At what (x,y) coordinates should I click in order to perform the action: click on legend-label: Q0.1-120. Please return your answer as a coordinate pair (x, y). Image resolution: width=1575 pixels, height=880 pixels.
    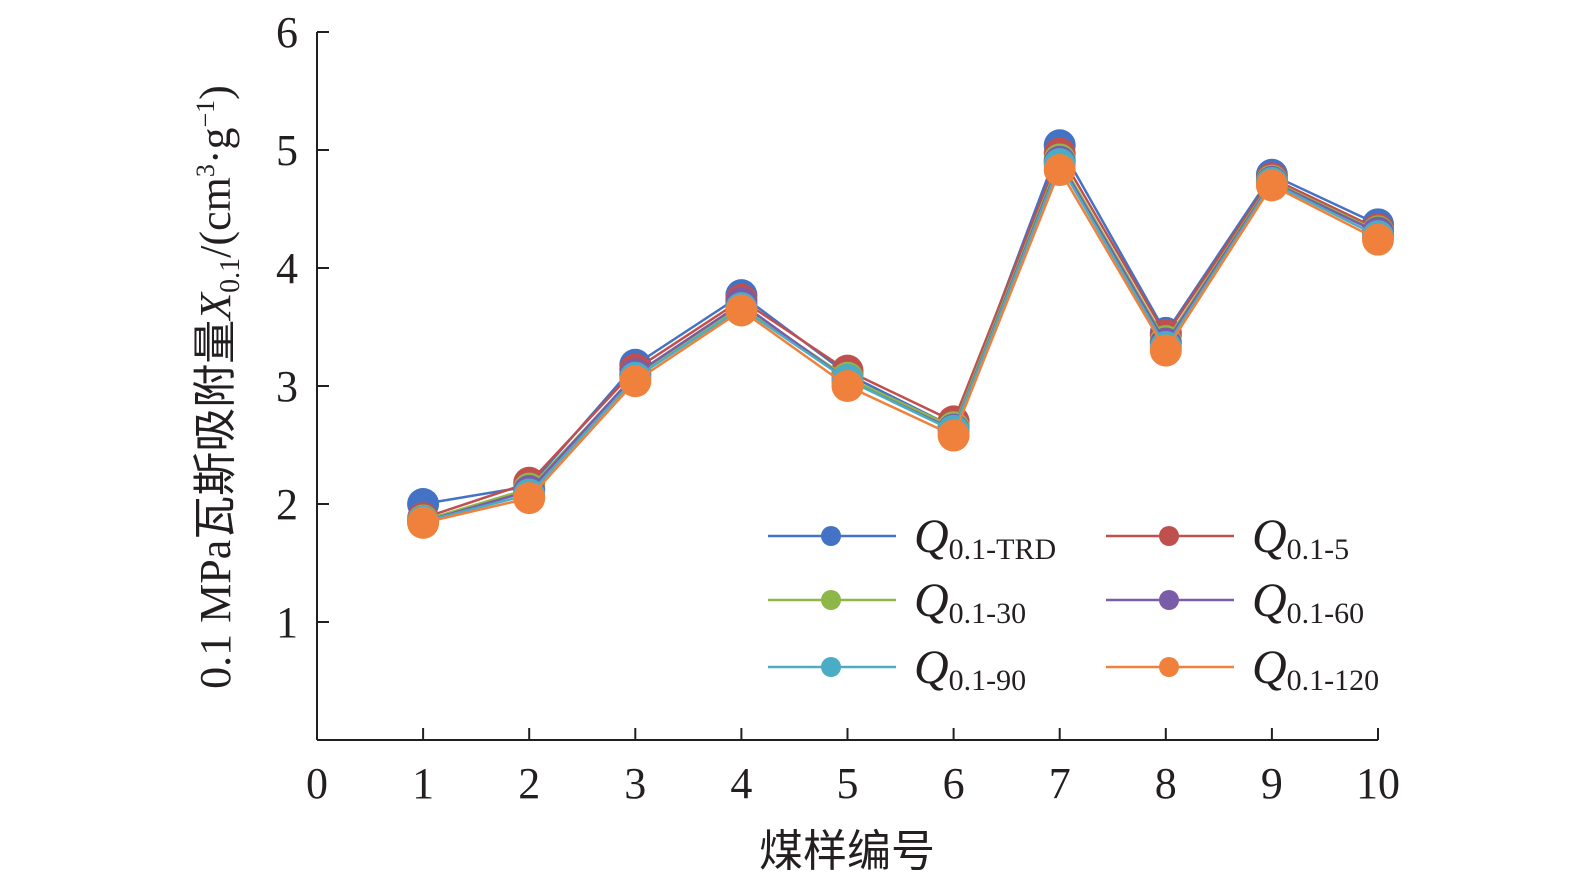
    Looking at the image, I should click on (1315, 669).